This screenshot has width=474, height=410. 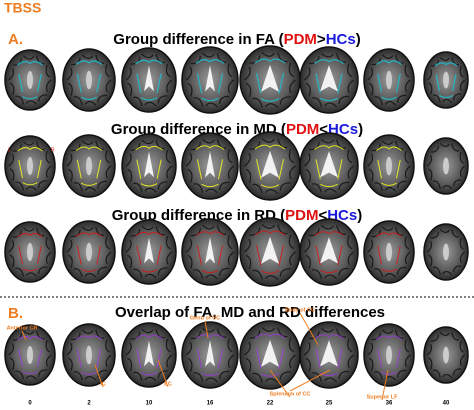 What do you see at coordinates (168, 384) in the screenshot?
I see `annotation: EC` at bounding box center [168, 384].